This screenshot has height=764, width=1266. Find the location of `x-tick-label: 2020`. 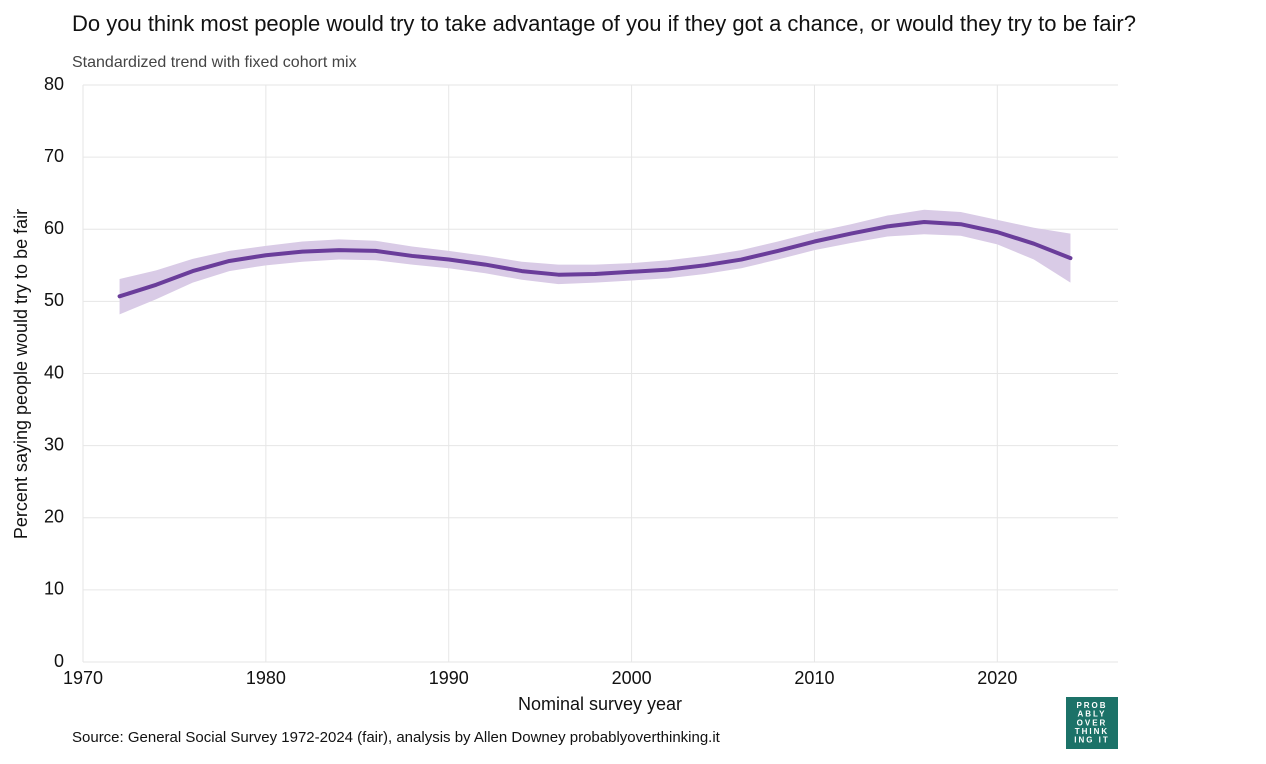

x-tick-label: 2020 is located at coordinates (997, 678).